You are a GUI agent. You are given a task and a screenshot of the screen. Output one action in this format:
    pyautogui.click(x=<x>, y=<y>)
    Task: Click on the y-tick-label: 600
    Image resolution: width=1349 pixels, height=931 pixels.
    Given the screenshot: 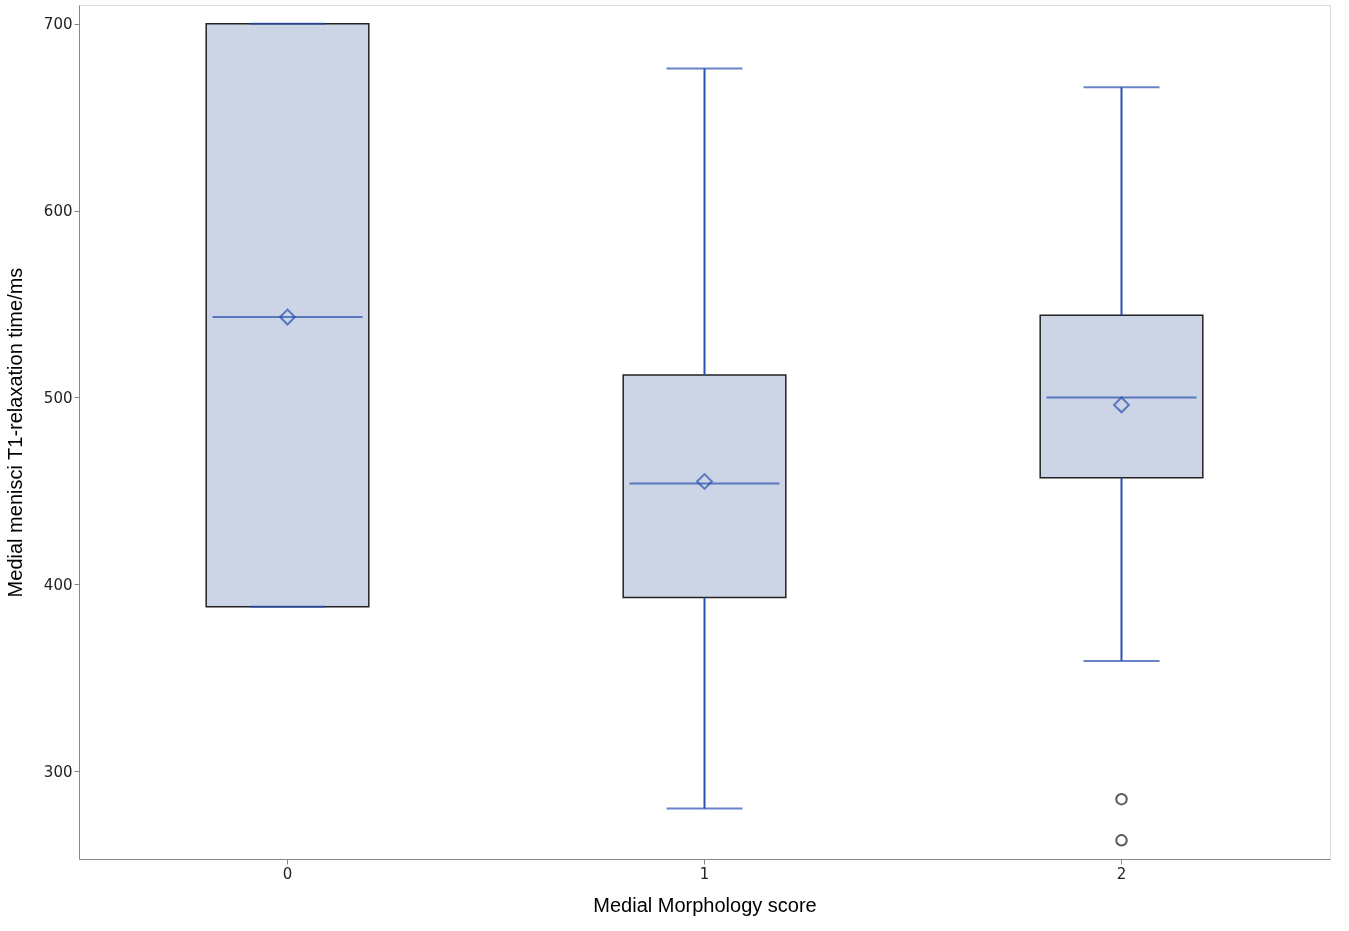 What is the action you would take?
    pyautogui.click(x=58, y=211)
    